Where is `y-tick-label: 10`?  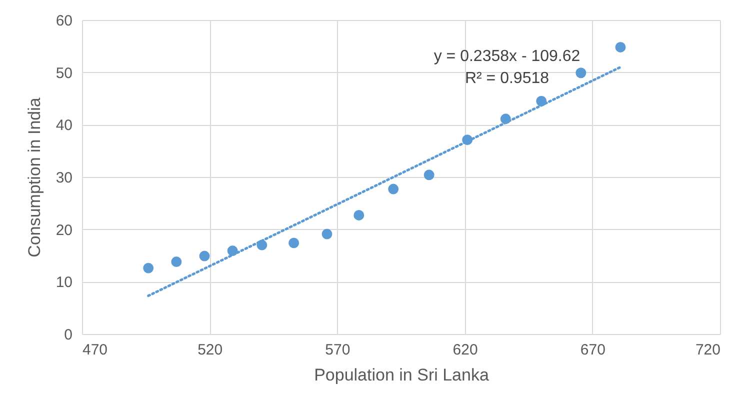
y-tick-label: 10 is located at coordinates (64, 283).